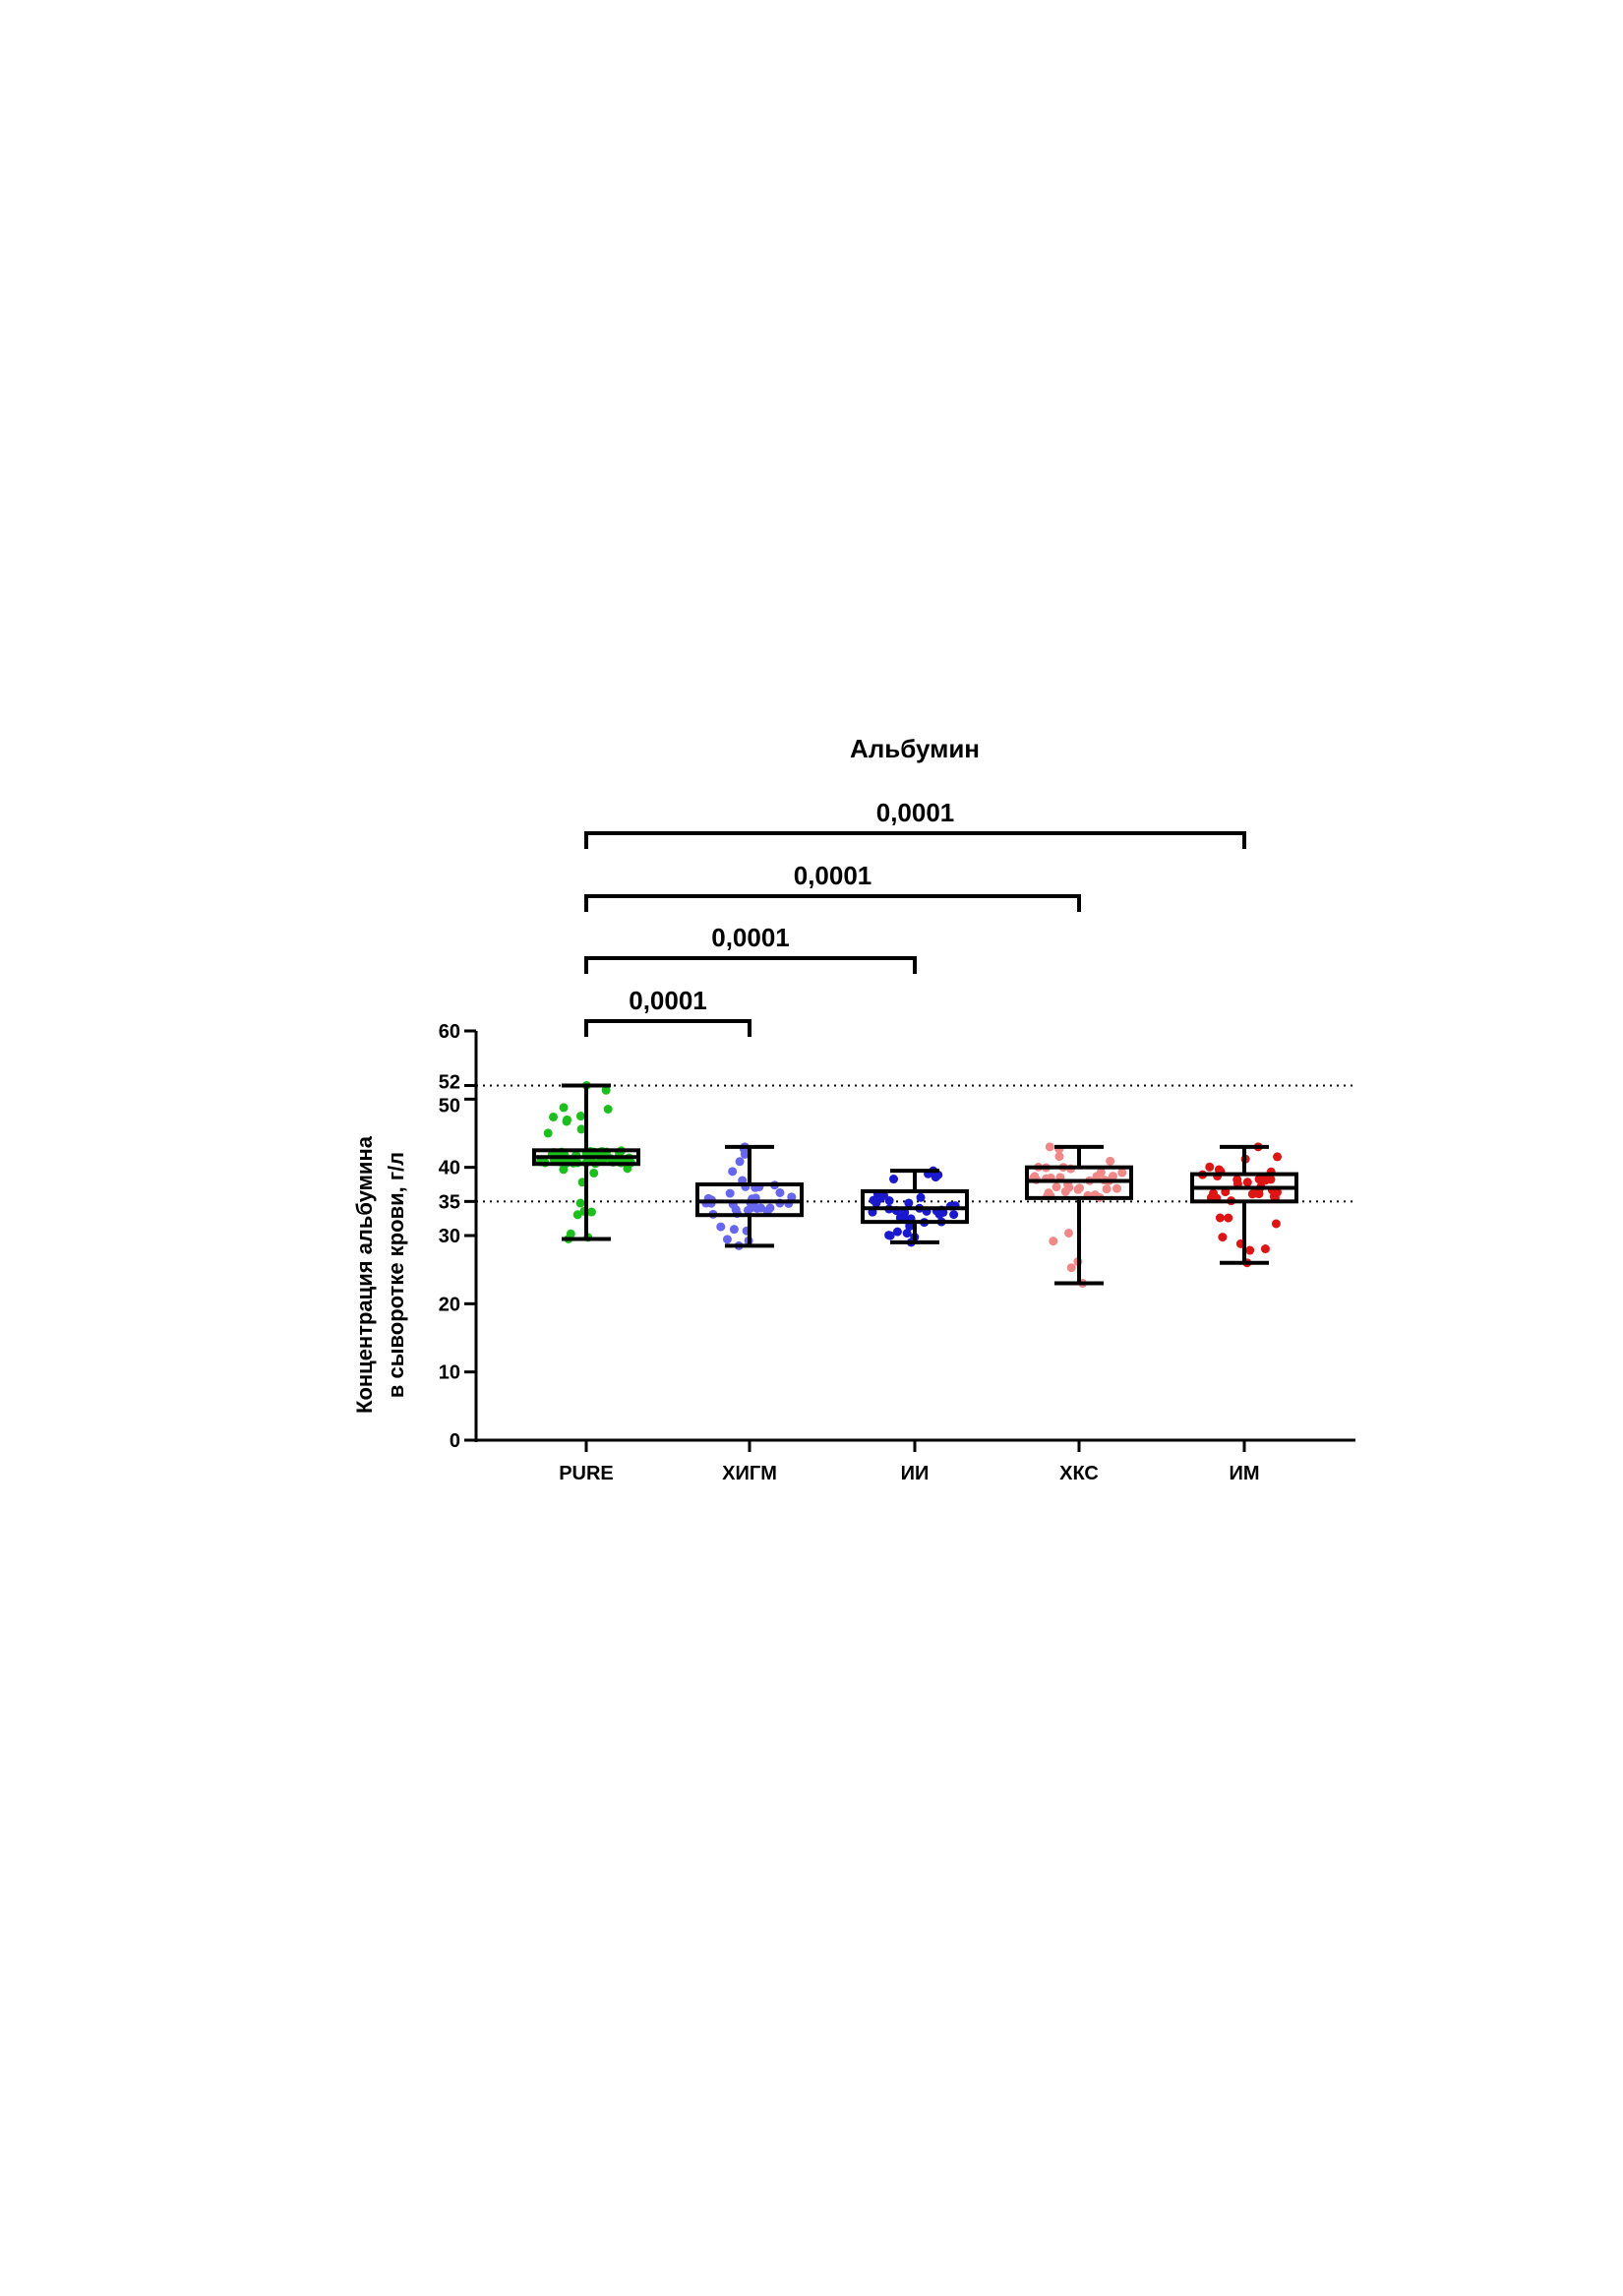  Describe the element at coordinates (586, 1473) in the screenshot. I see `x-tick-label: PURE` at that location.